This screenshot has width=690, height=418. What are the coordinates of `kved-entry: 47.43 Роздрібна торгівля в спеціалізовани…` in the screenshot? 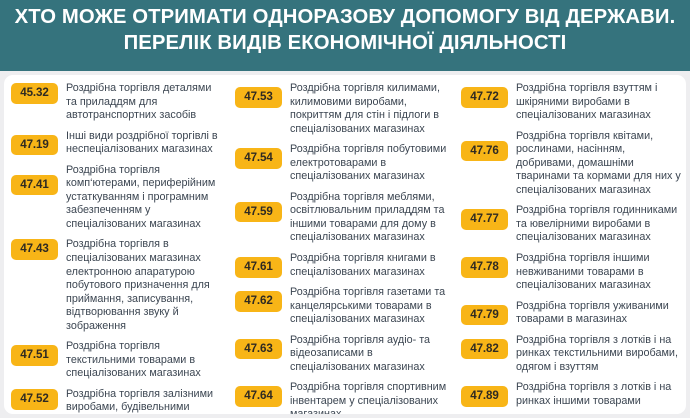 It's located at (118, 285).